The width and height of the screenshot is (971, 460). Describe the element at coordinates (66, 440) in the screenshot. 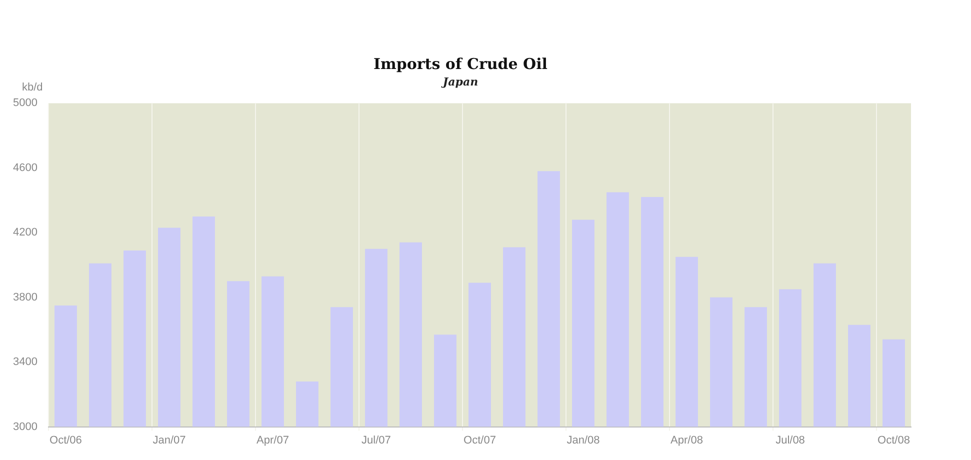

I see `x-tick-label: Oct/06` at that location.